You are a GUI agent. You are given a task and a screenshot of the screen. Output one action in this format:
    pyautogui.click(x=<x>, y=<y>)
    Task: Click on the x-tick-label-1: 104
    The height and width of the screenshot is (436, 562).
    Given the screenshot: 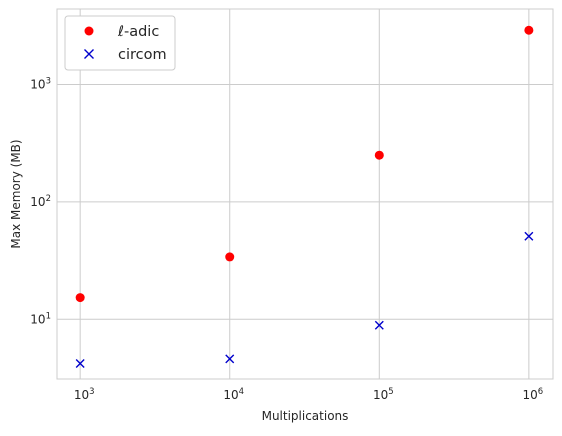 What is the action you would take?
    pyautogui.click(x=233, y=394)
    